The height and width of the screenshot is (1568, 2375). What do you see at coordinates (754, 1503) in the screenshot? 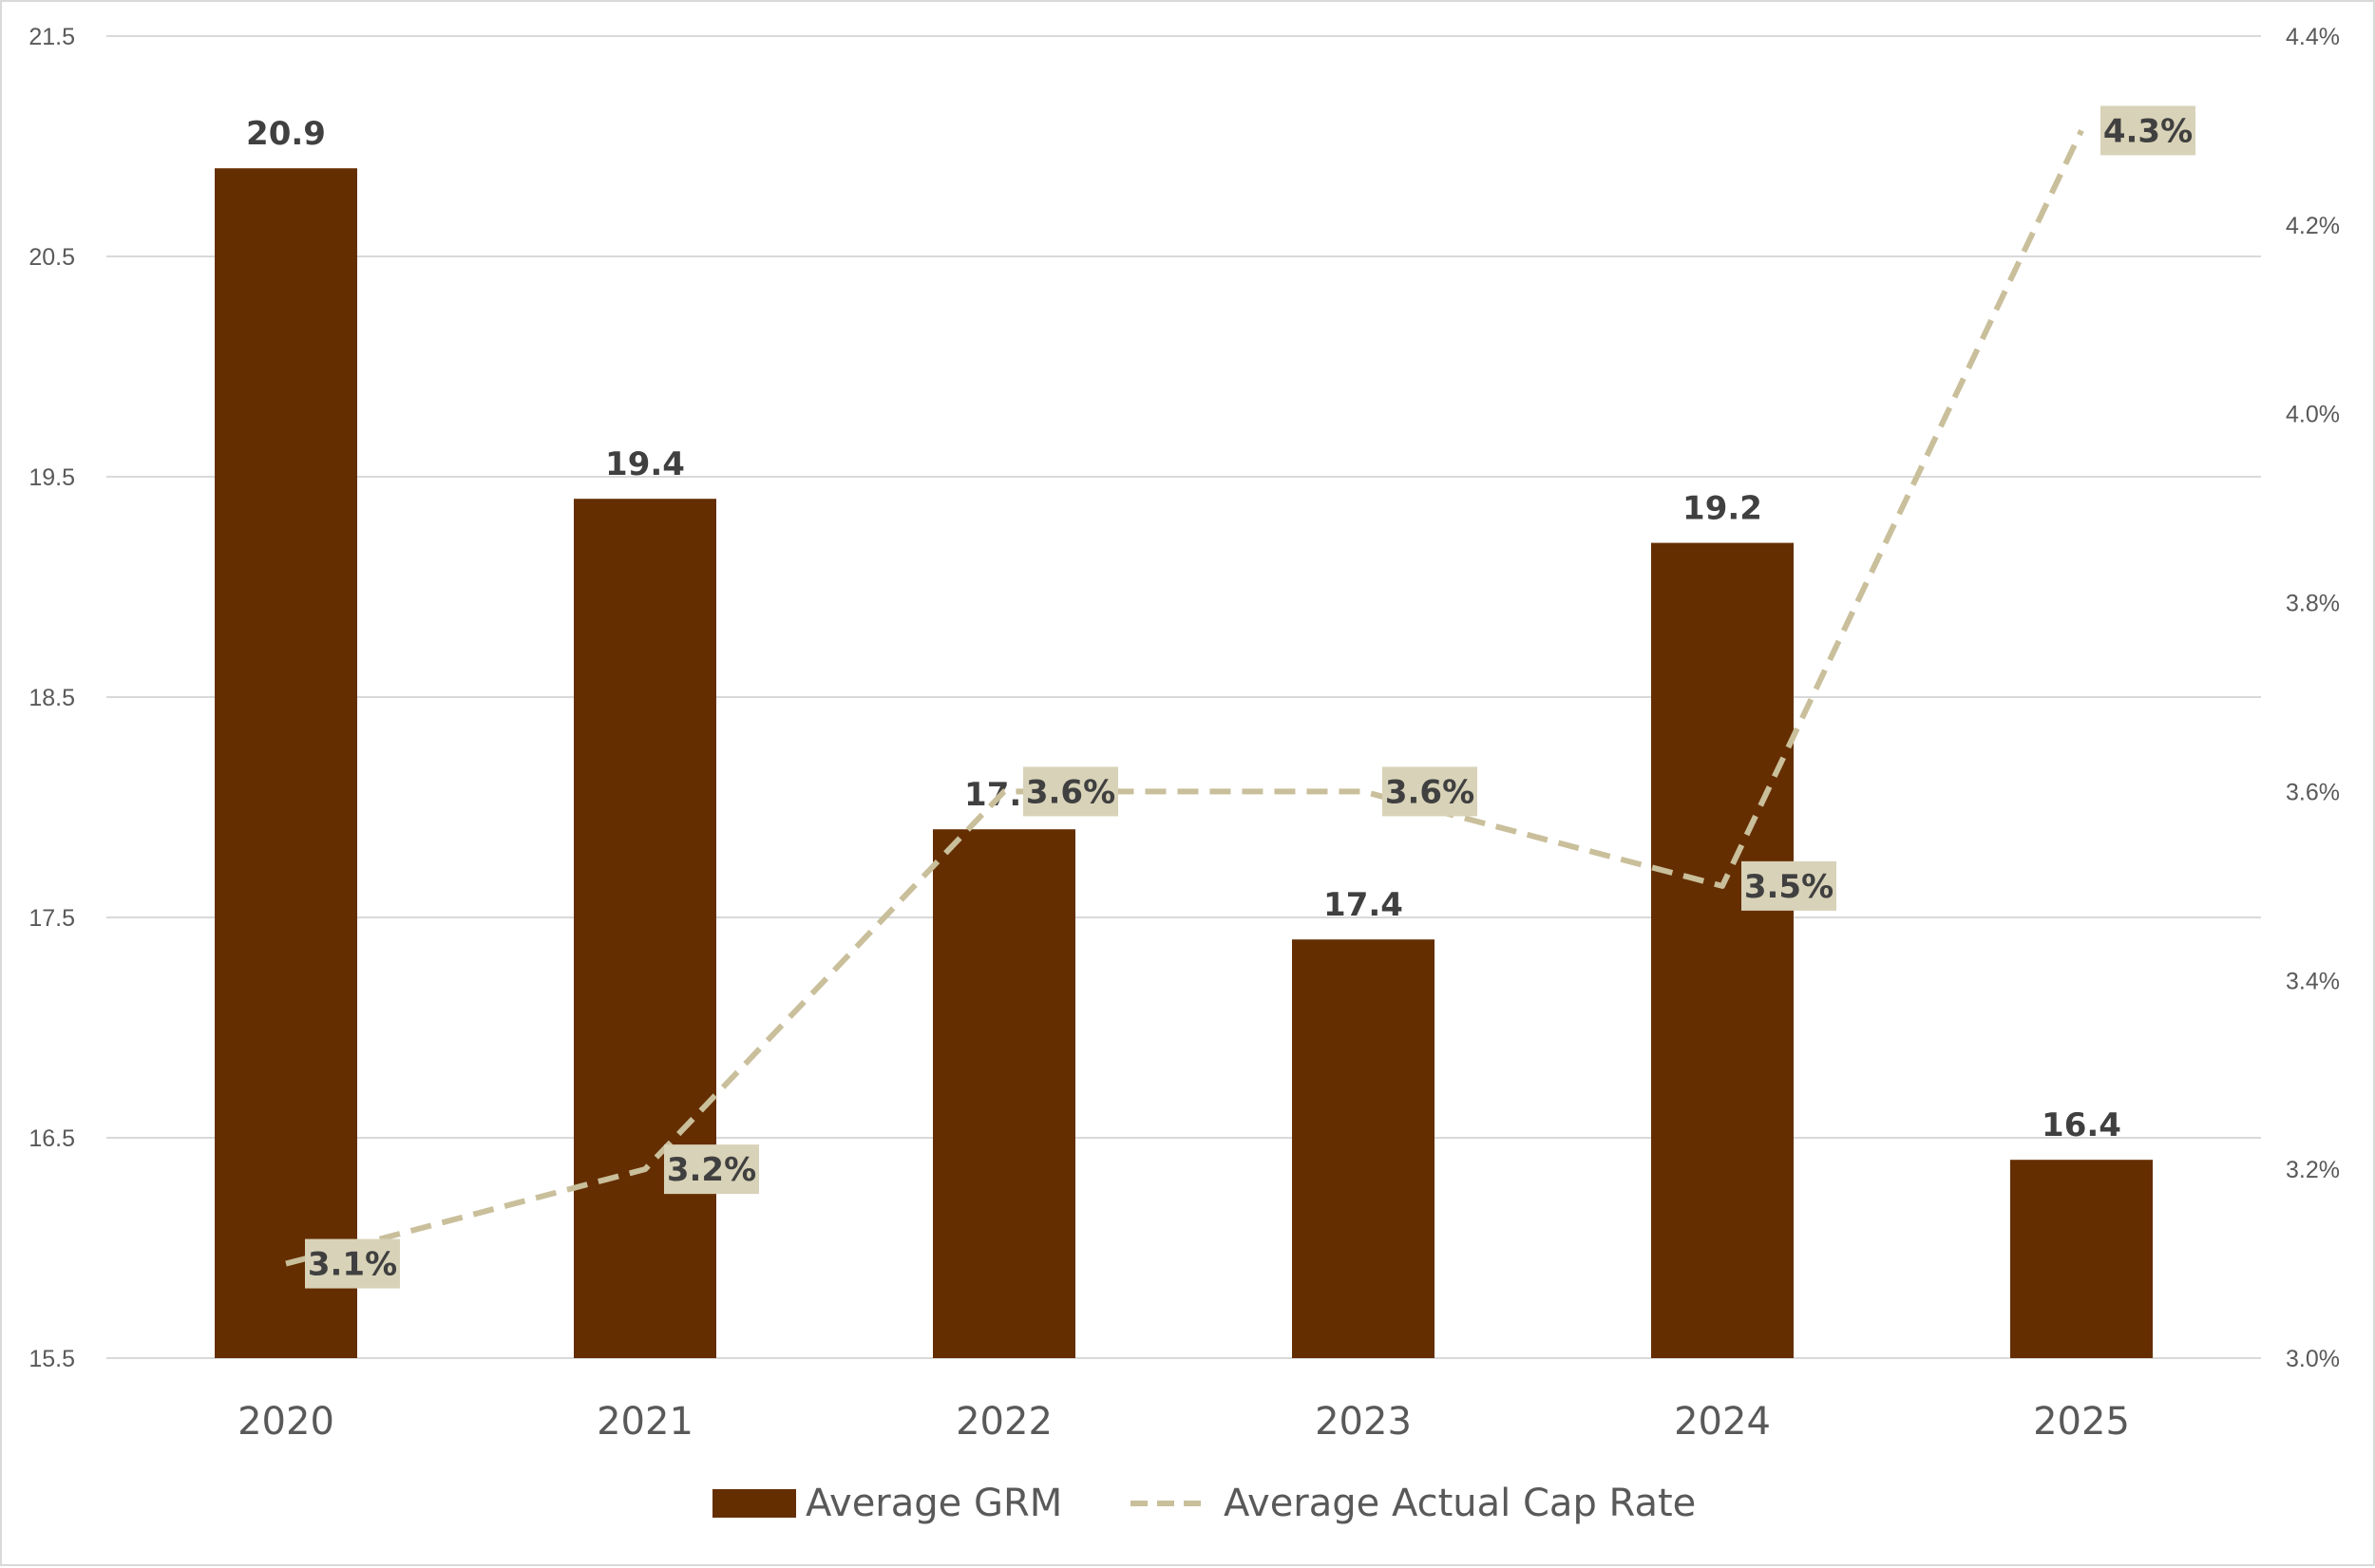
I see `legend-bar-swatch` at bounding box center [754, 1503].